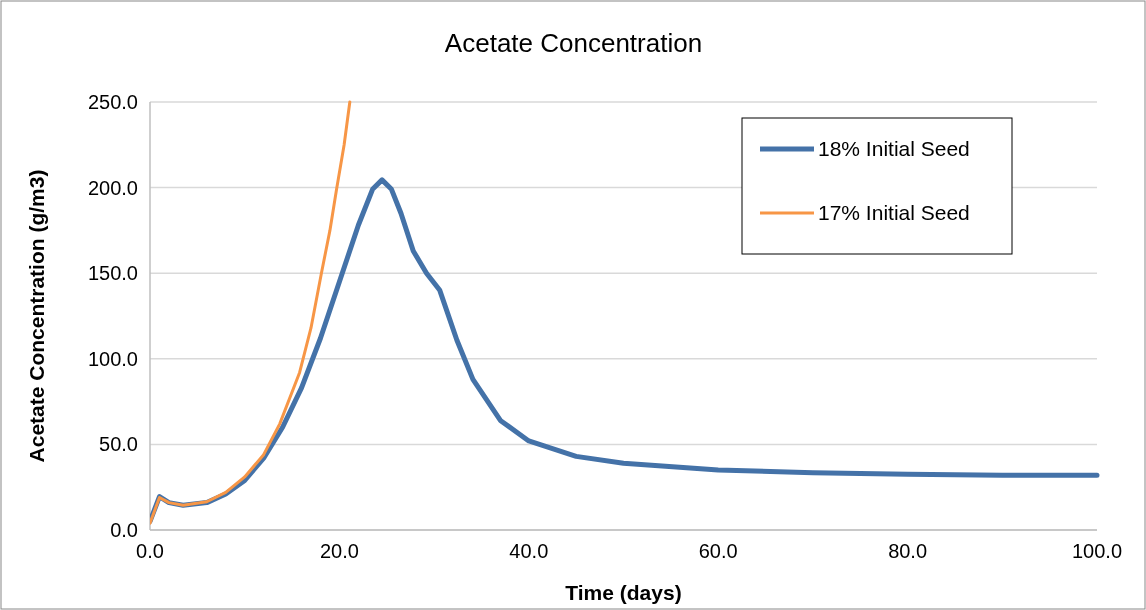  Describe the element at coordinates (112, 187) in the screenshot. I see `y-tick-label: 200.0` at that location.